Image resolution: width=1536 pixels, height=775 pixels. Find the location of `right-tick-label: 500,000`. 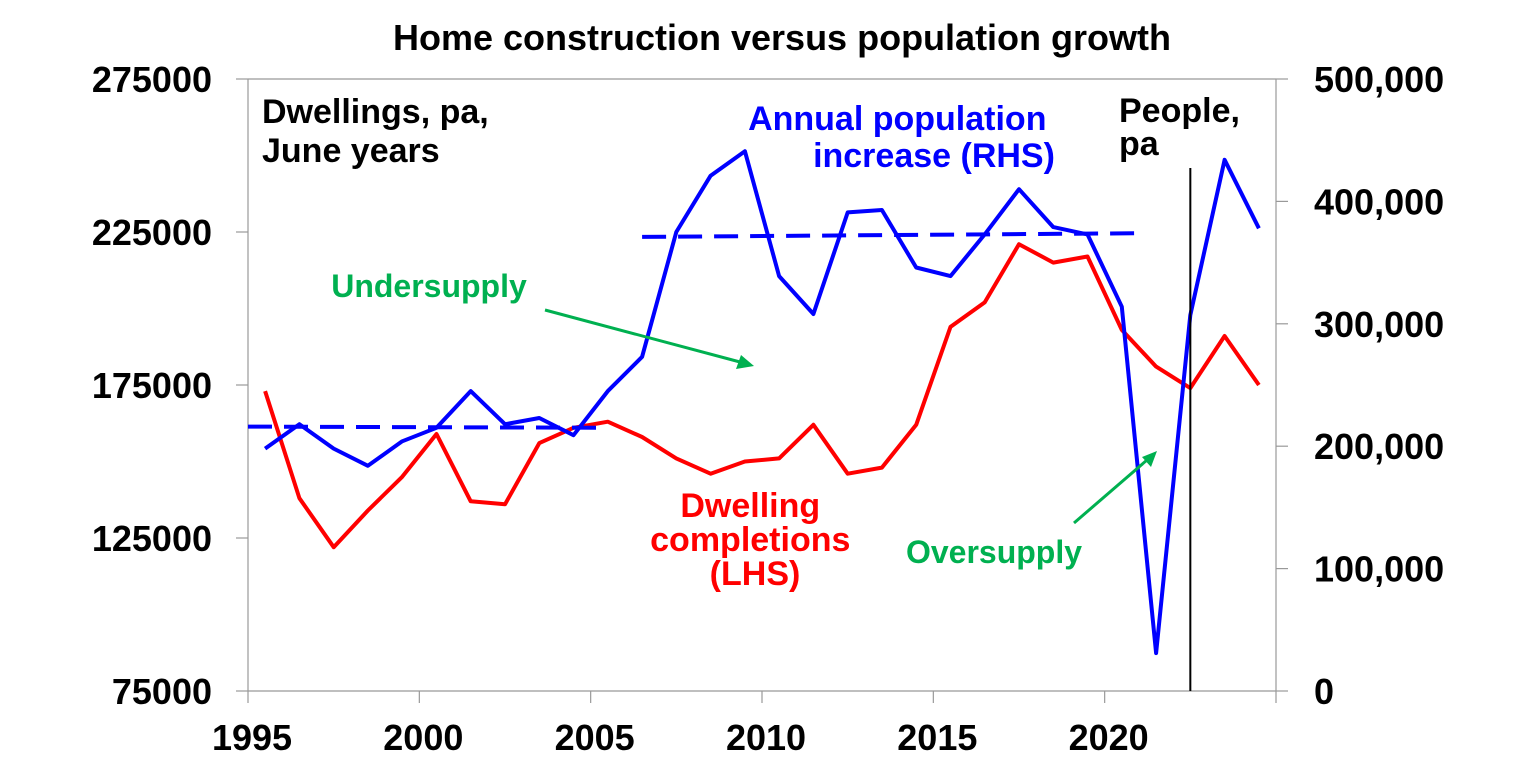

right-tick-label: 500,000 is located at coordinates (1379, 79).